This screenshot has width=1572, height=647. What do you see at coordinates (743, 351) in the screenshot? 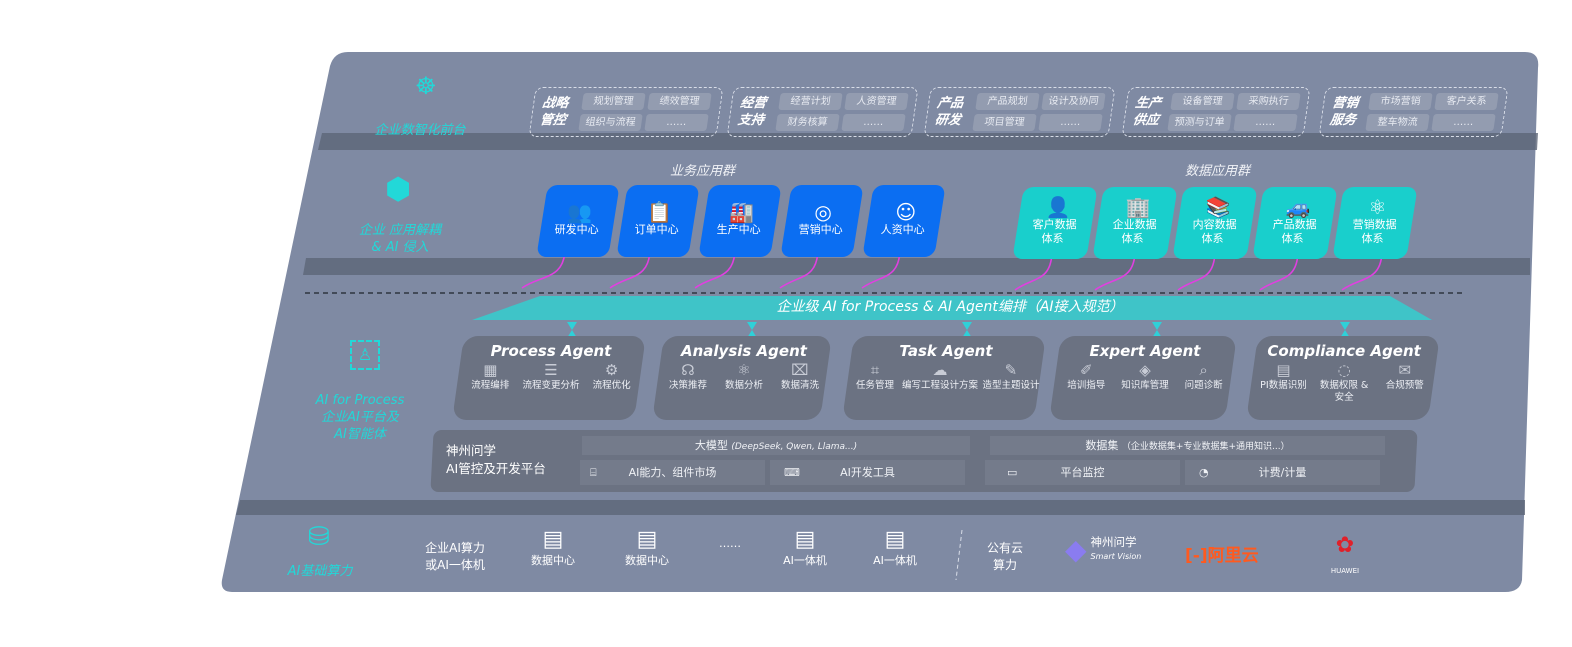
I see `agent-name: Analysis Agent` at bounding box center [743, 351].